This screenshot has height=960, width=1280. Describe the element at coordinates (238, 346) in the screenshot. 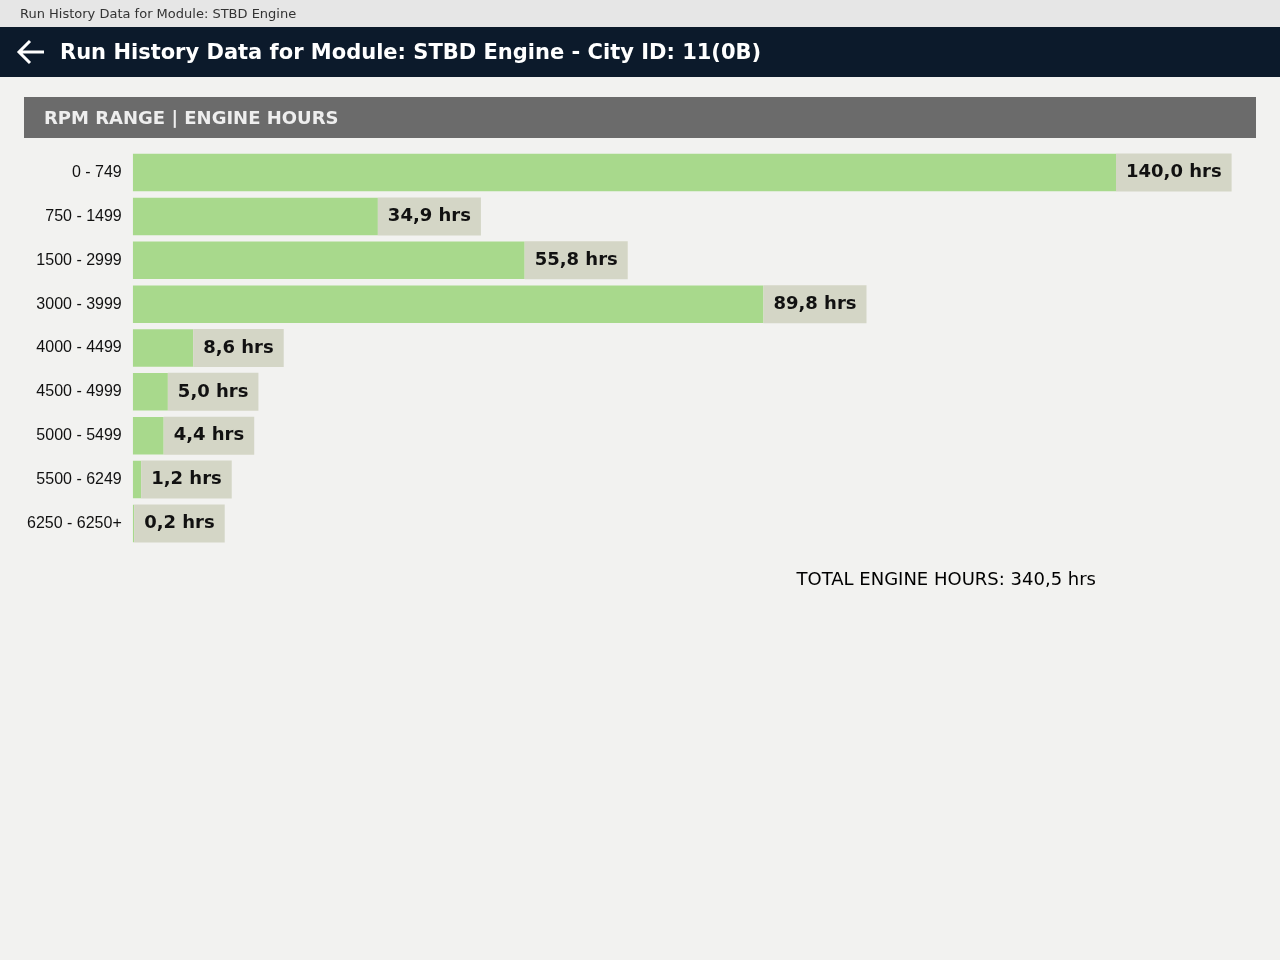

I see `data-label: 8,6 hrs` at that location.